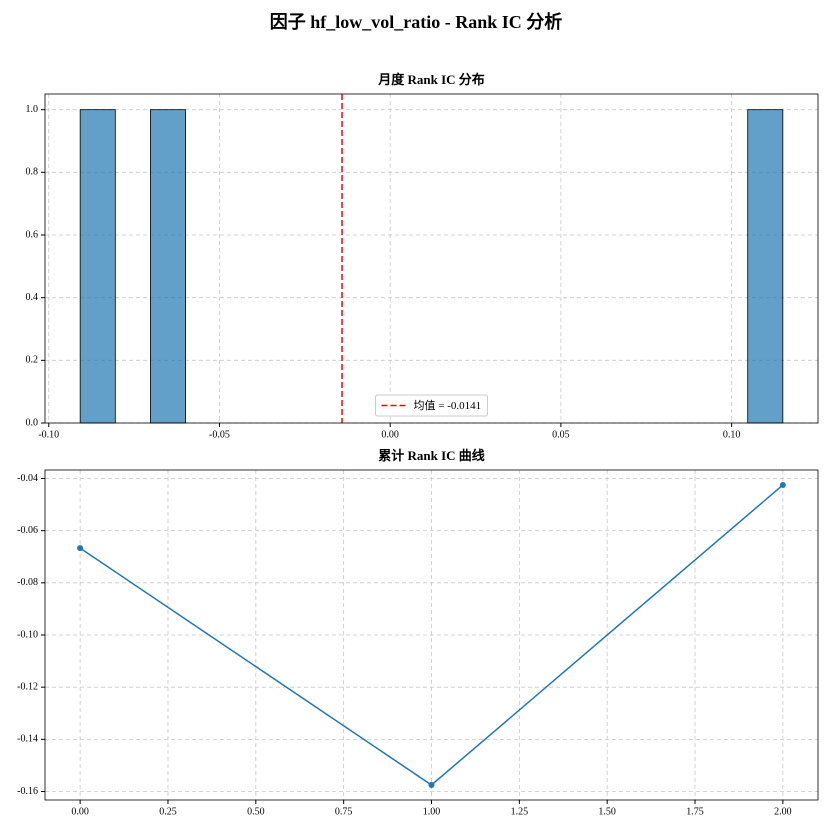  I want to click on y-tick-label: -0.16, so click(27, 791).